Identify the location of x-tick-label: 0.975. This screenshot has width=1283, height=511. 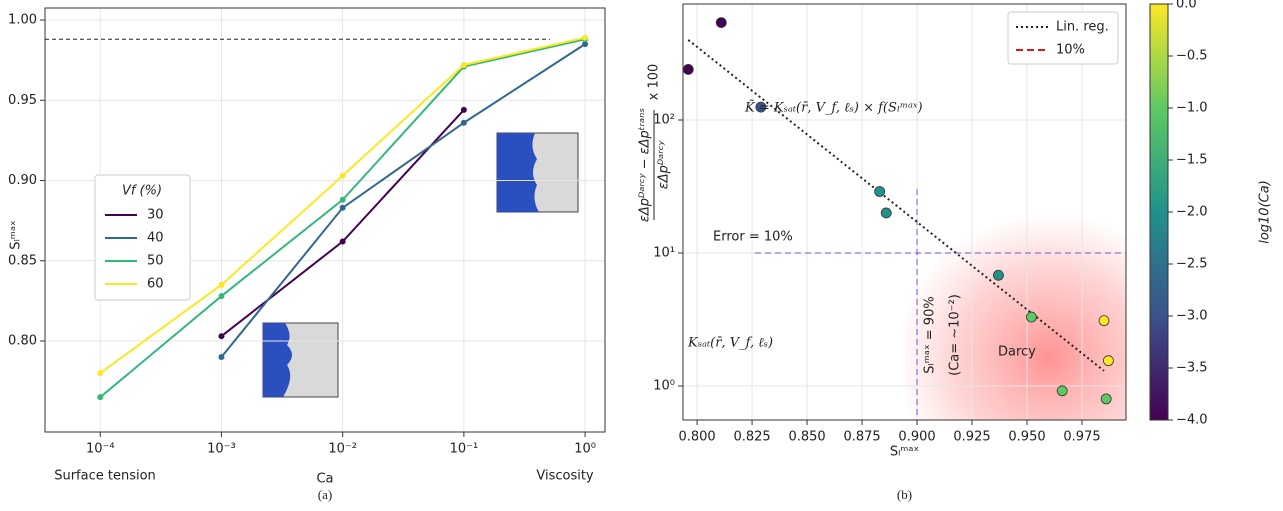
(1081, 437).